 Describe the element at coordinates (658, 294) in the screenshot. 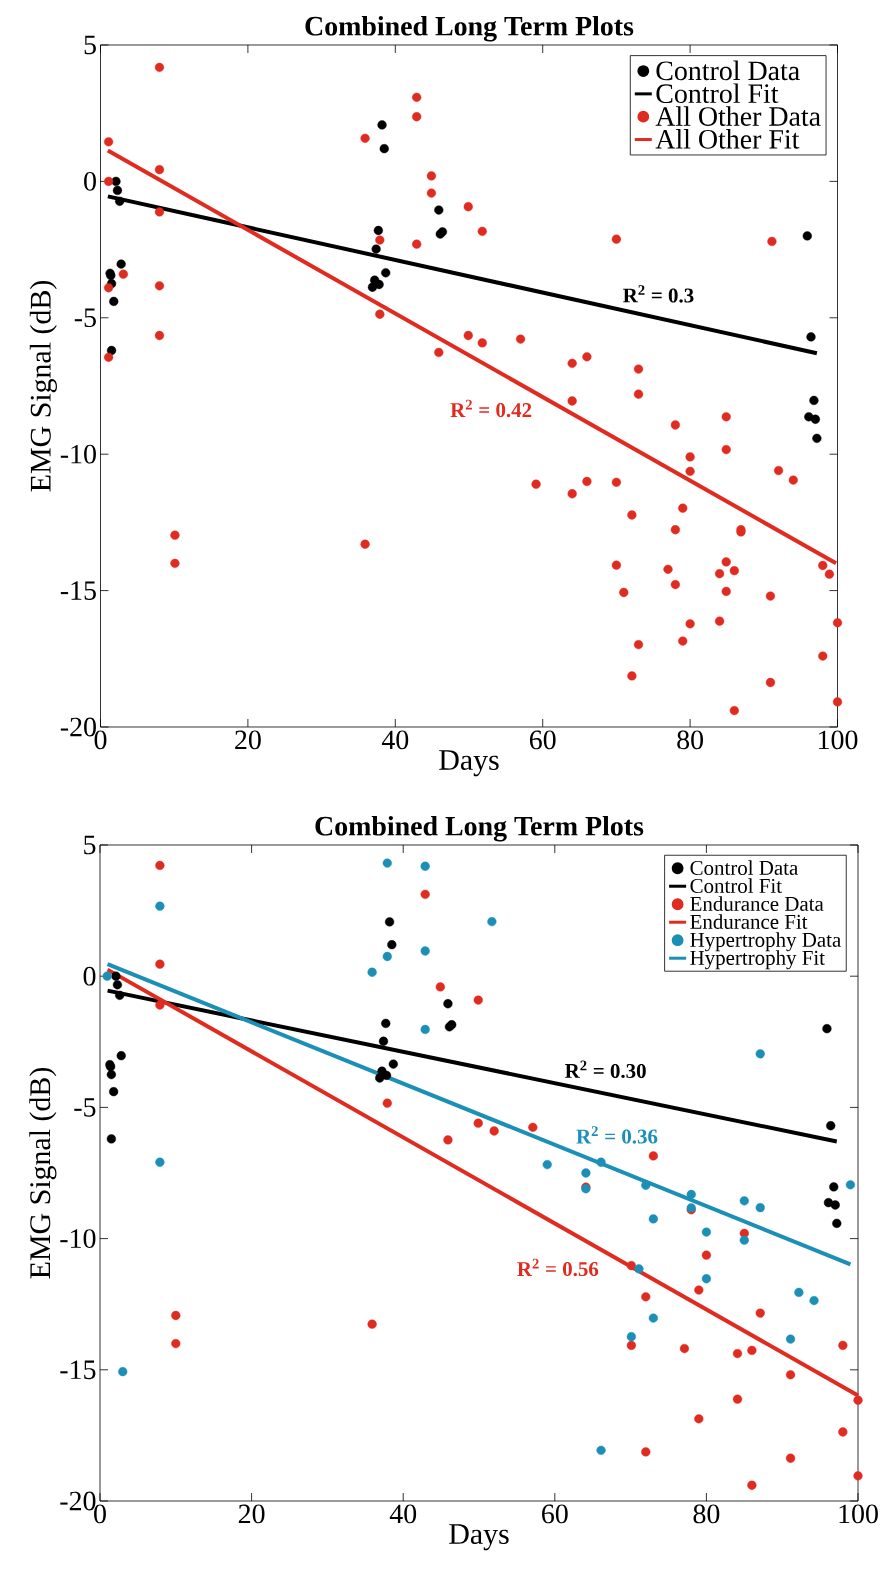

I see `annotation: R$^{2}$ = 0.3` at that location.